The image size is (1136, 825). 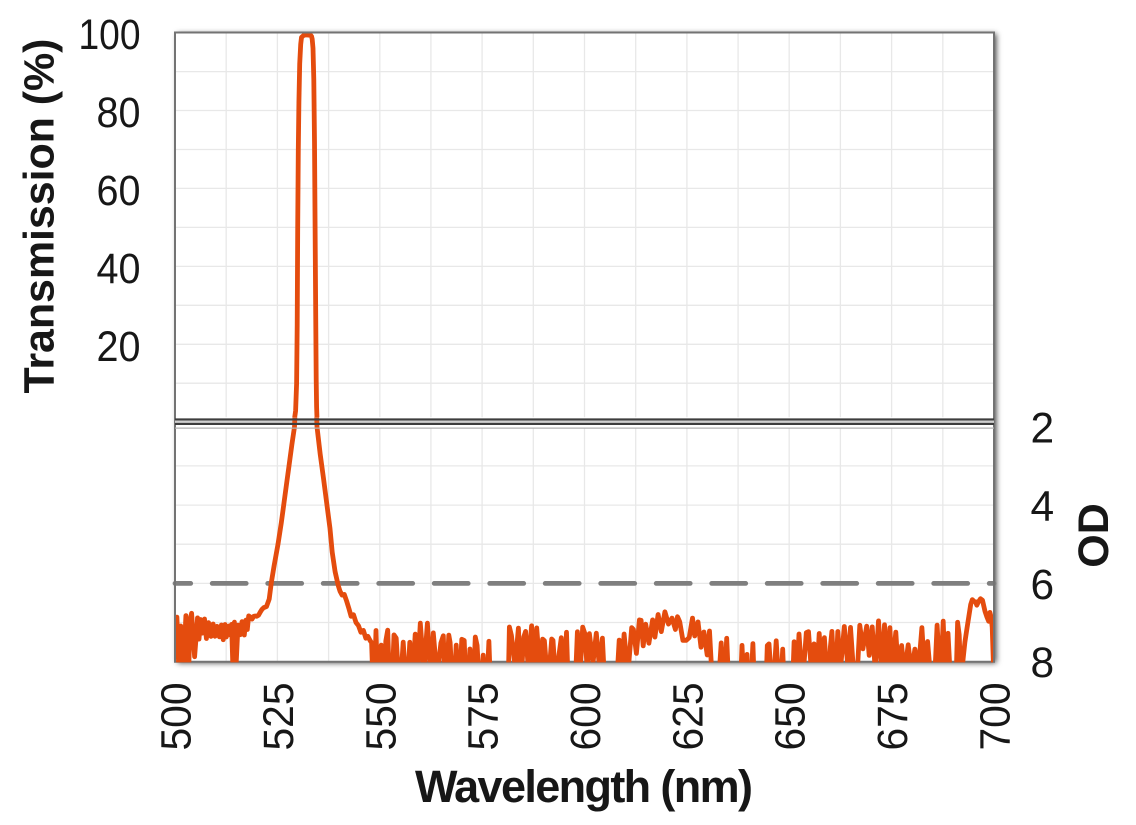 What do you see at coordinates (119, 269) in the screenshot?
I see `svg-text: 40` at bounding box center [119, 269].